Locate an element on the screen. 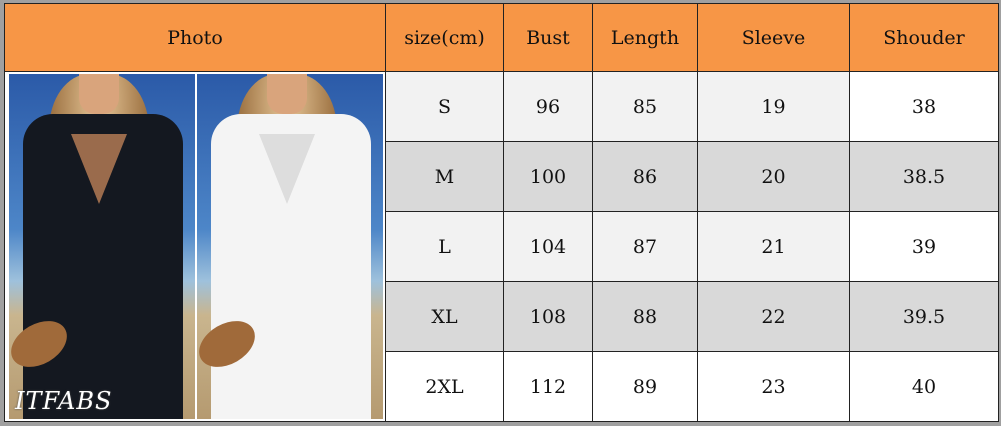 The image size is (1001, 426). cell-shoulder: 39 is located at coordinates (924, 246).